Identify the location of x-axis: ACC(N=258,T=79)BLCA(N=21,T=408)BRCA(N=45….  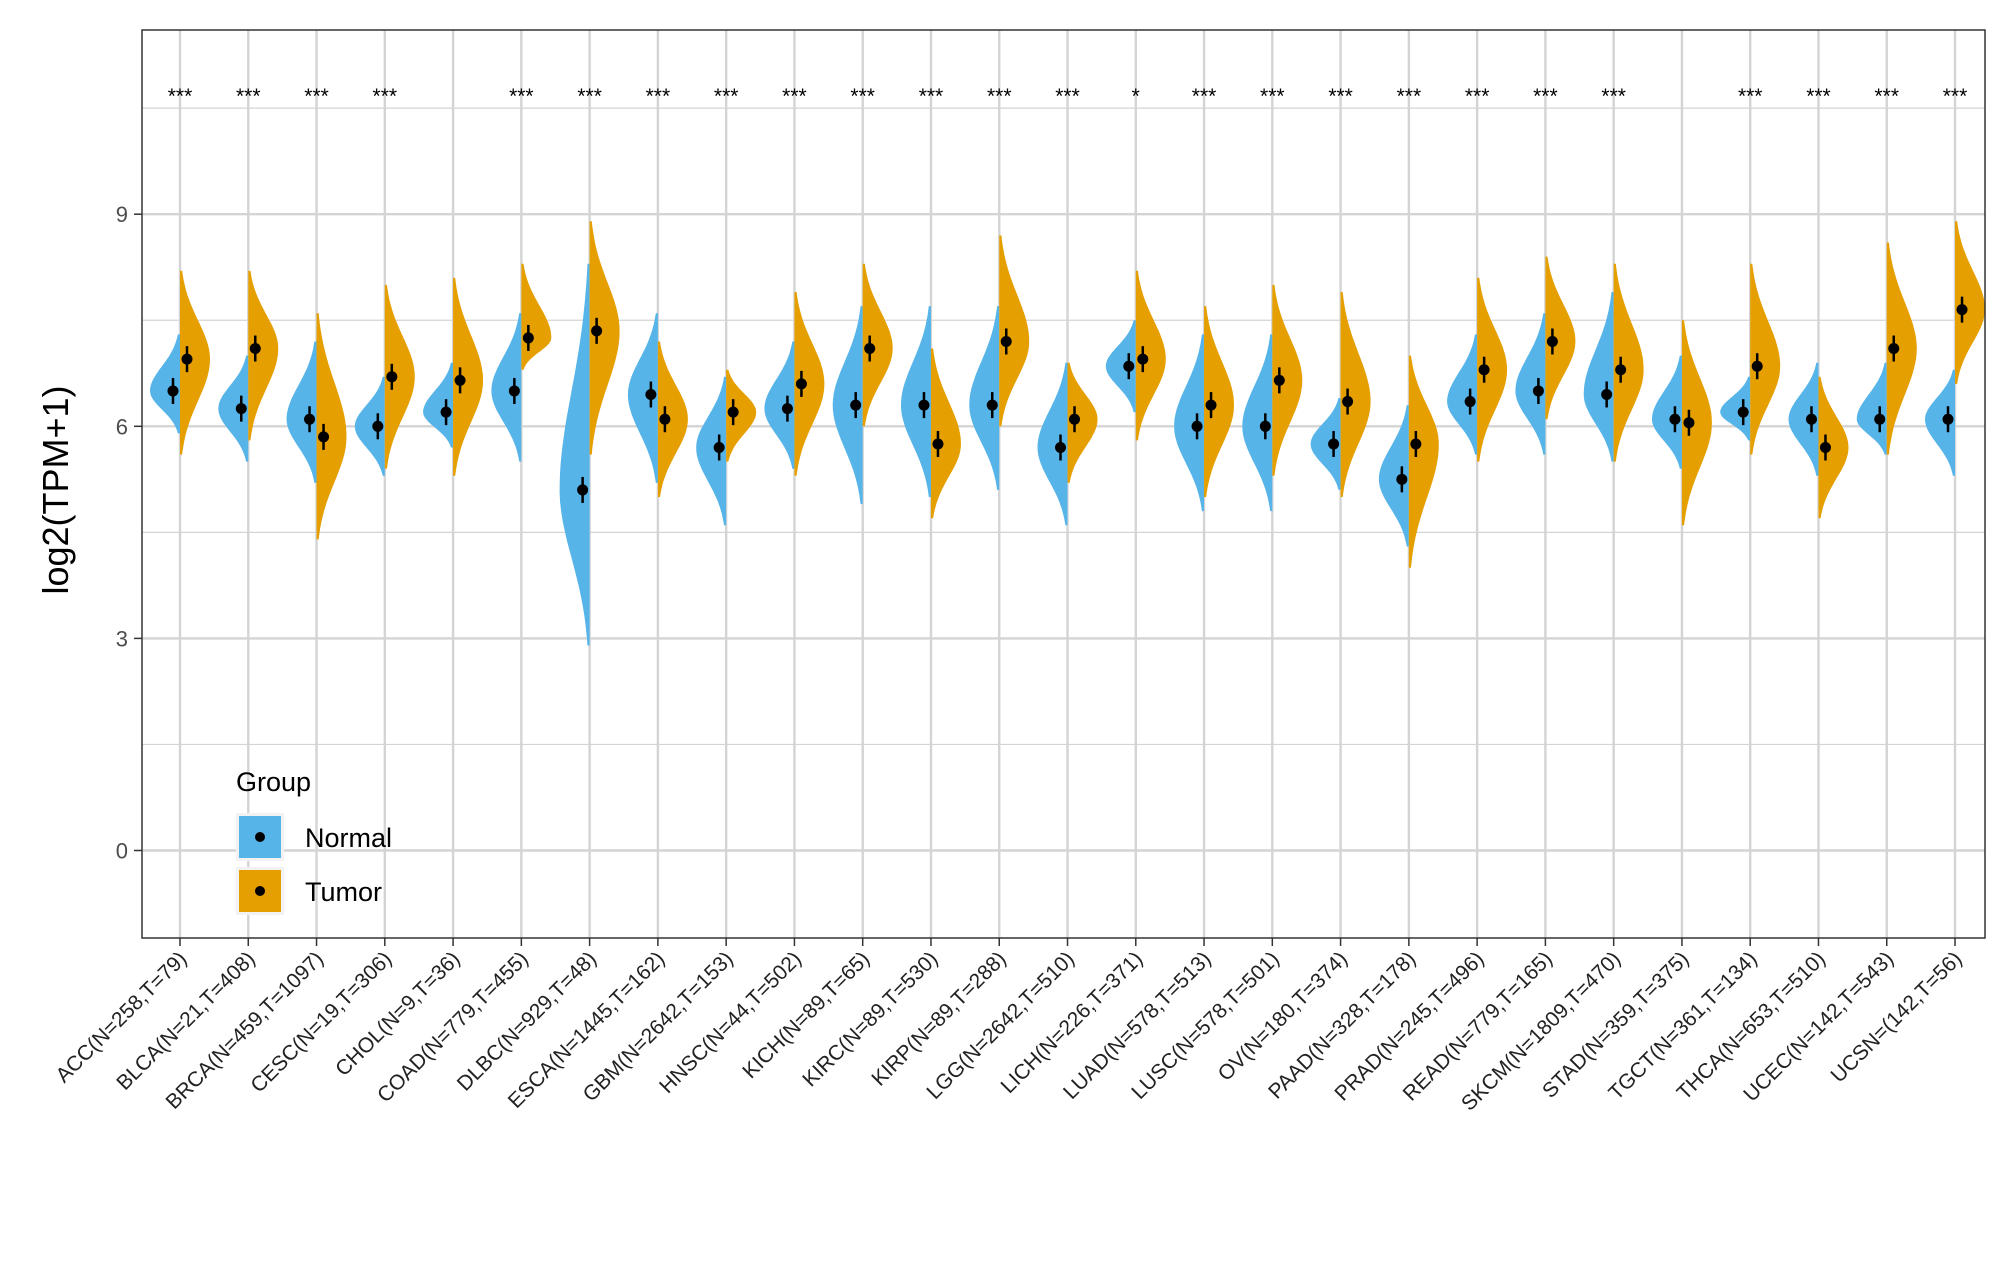
(1009, 1026).